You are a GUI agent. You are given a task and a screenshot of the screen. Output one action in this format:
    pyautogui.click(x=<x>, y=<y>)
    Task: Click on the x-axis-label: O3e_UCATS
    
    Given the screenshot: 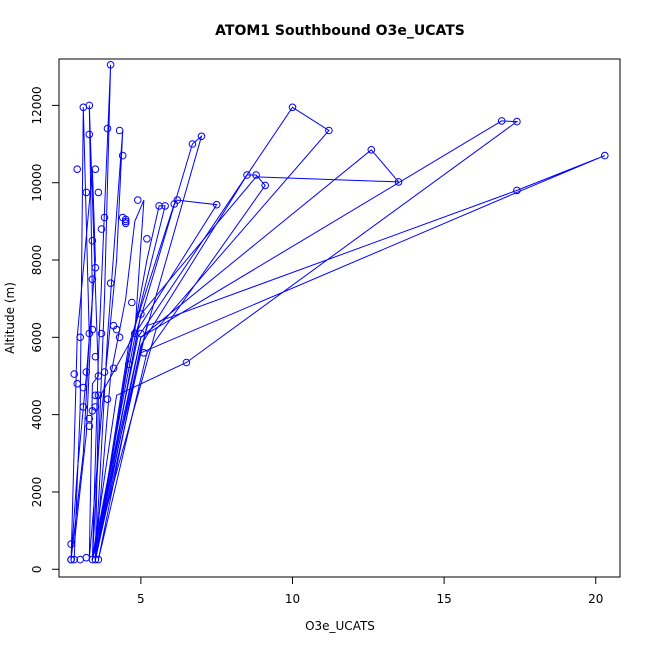 What is the action you would take?
    pyautogui.click(x=340, y=626)
    